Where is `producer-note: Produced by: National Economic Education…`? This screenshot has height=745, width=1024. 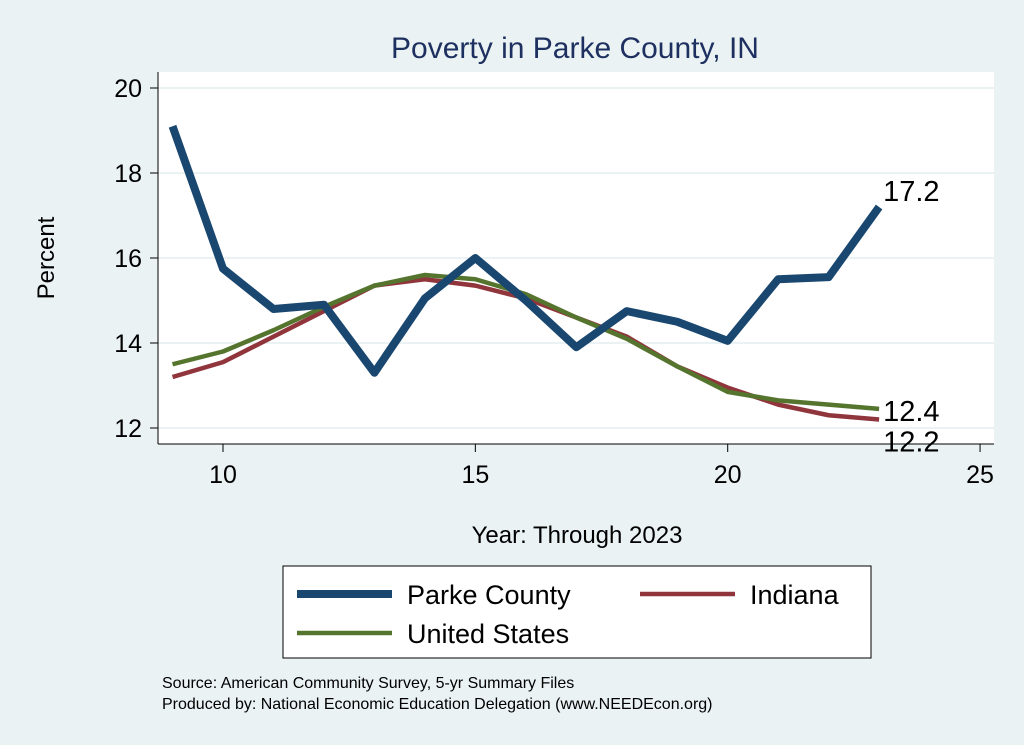
producer-note: Produced by: National Economic Education… is located at coordinates (437, 704).